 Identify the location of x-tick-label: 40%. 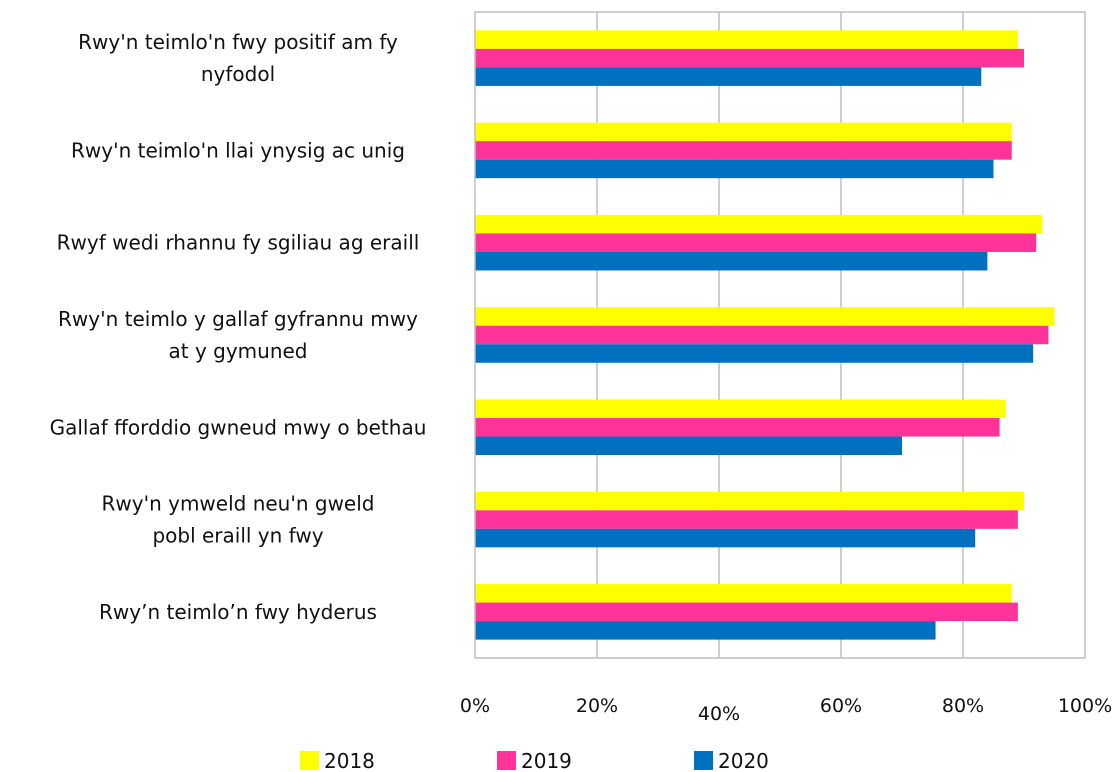
(719, 714).